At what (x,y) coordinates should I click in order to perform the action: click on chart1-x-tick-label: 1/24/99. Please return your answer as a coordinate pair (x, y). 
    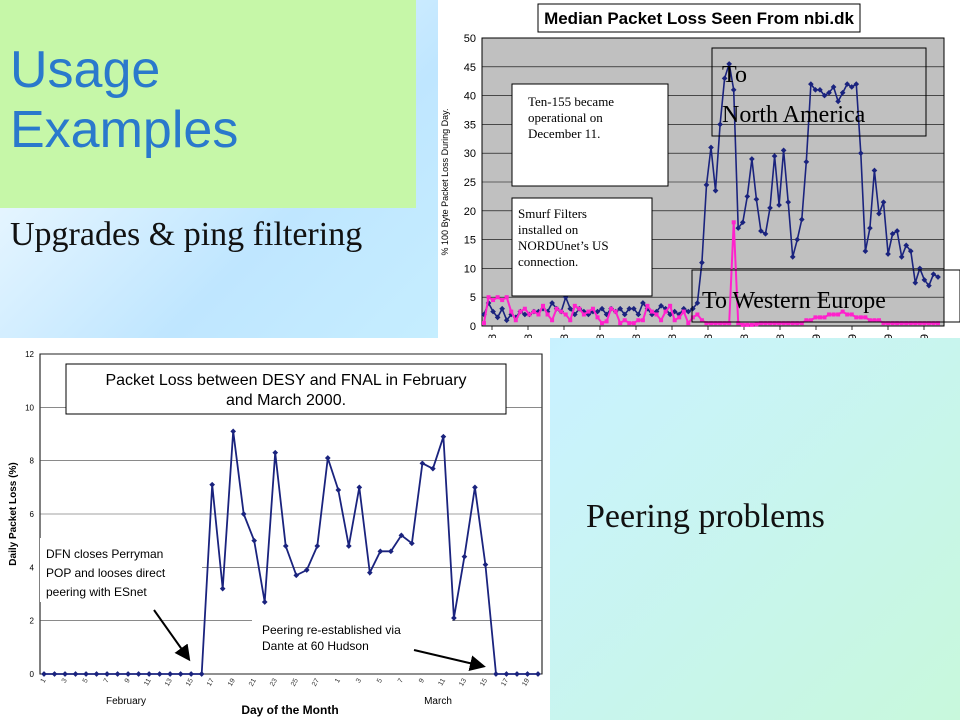
    Looking at the image, I should click on (925, 336).